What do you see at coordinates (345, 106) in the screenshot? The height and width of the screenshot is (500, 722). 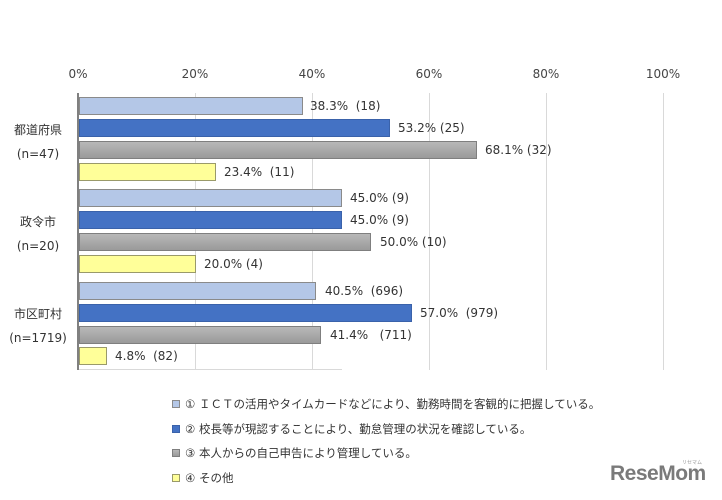 I see `bar-label: 38.3% (18)` at bounding box center [345, 106].